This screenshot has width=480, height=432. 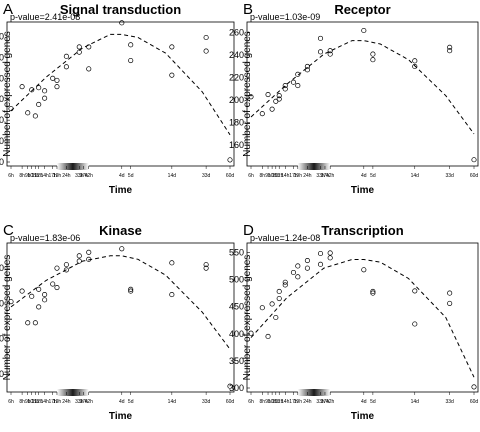 What do you see at coordinates (285, 402) in the screenshot?
I see `x-tick-label: 14h` at bounding box center [285, 402].